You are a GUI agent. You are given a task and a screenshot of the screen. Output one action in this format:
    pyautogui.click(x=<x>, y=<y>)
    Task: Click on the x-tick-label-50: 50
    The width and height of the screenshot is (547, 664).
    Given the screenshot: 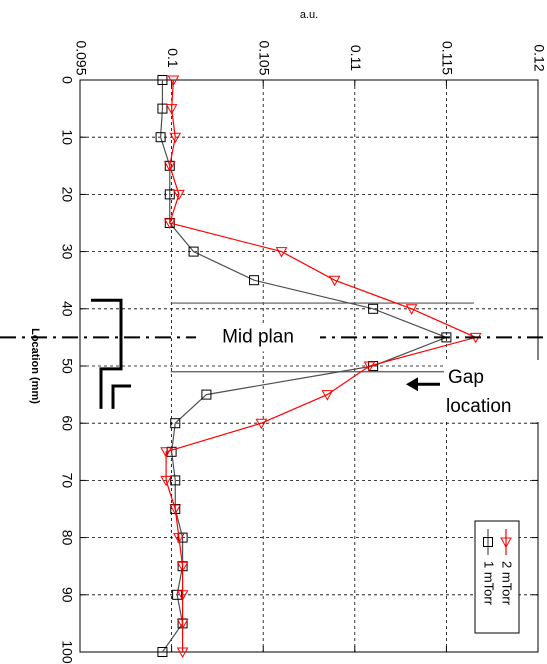 What is the action you would take?
    pyautogui.click(x=67, y=366)
    